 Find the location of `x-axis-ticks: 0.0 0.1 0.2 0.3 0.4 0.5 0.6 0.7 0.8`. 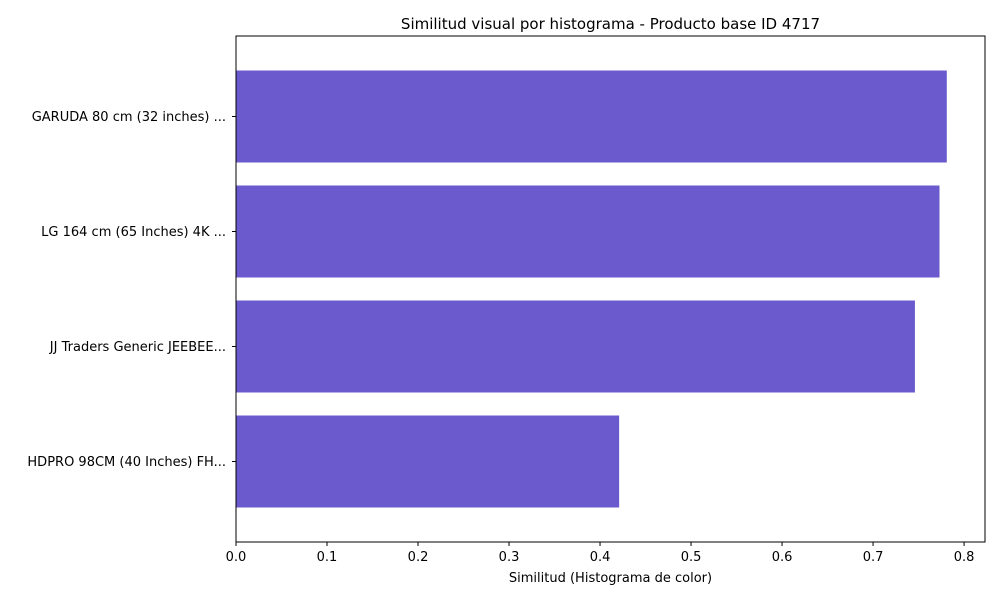

x-axis-ticks: 0.0 0.1 0.2 0.3 0.4 0.5 0.6 0.7 0.8 is located at coordinates (600, 553).